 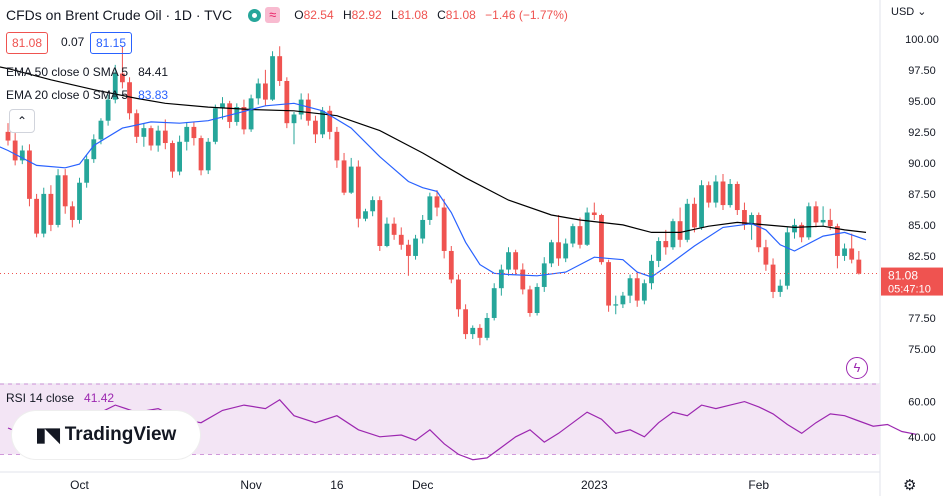 I want to click on rsi-line, so click(x=462, y=430).